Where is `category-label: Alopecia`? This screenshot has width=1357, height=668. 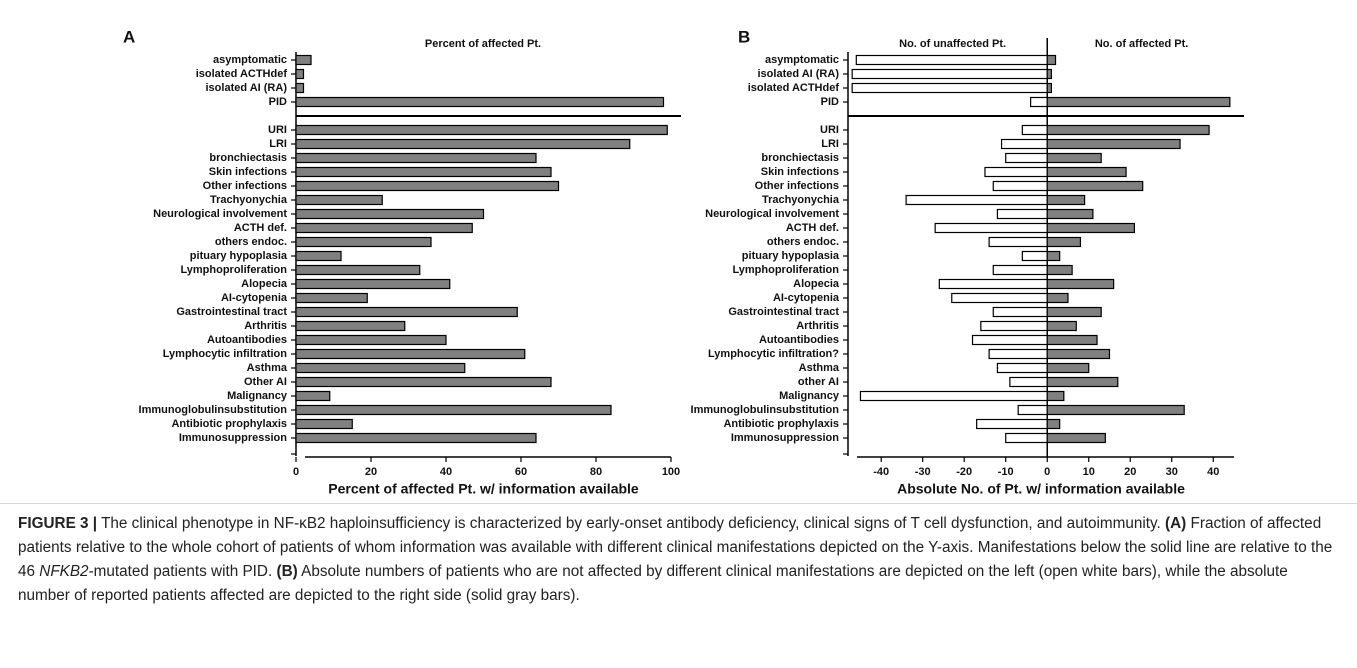 category-label: Alopecia is located at coordinates (816, 284).